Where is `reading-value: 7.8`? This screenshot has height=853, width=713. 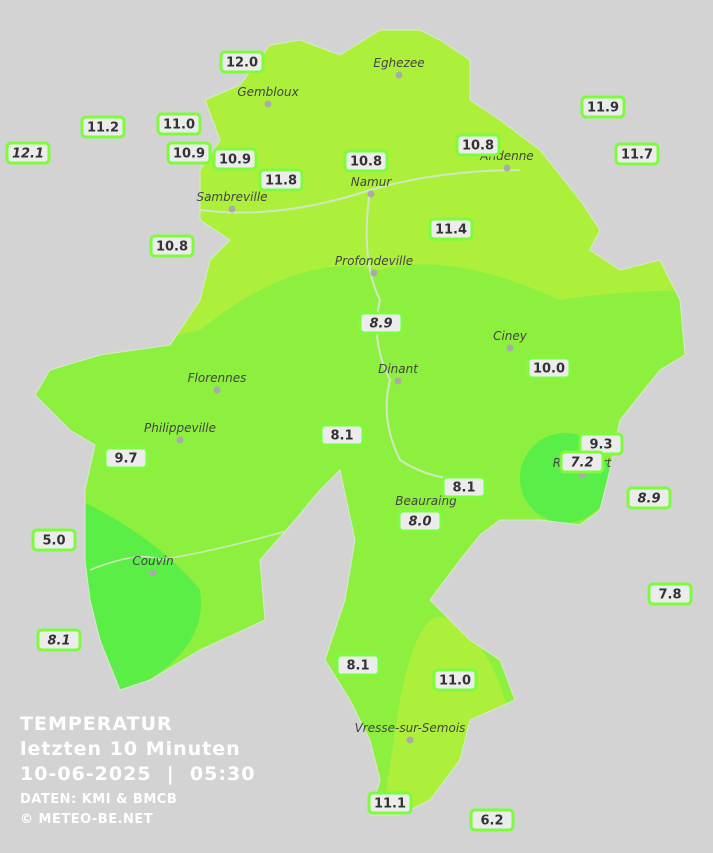 reading-value: 7.8 is located at coordinates (669, 595).